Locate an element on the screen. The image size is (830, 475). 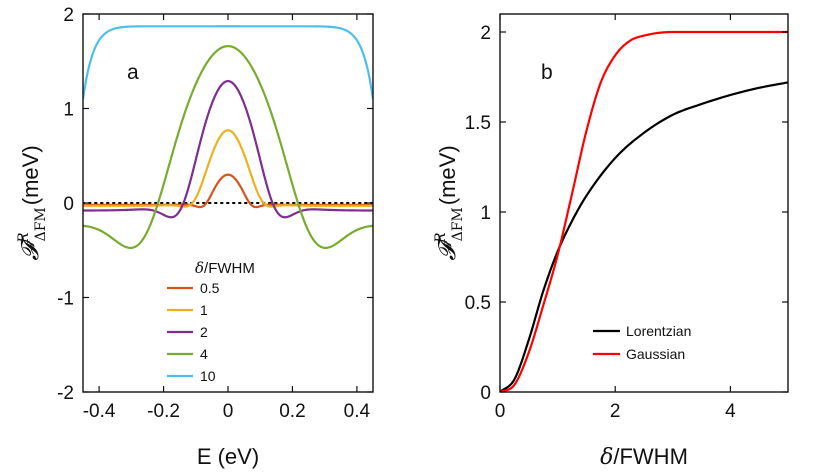
x-axis-title-rest: /FWHM is located at coordinates (650, 456).